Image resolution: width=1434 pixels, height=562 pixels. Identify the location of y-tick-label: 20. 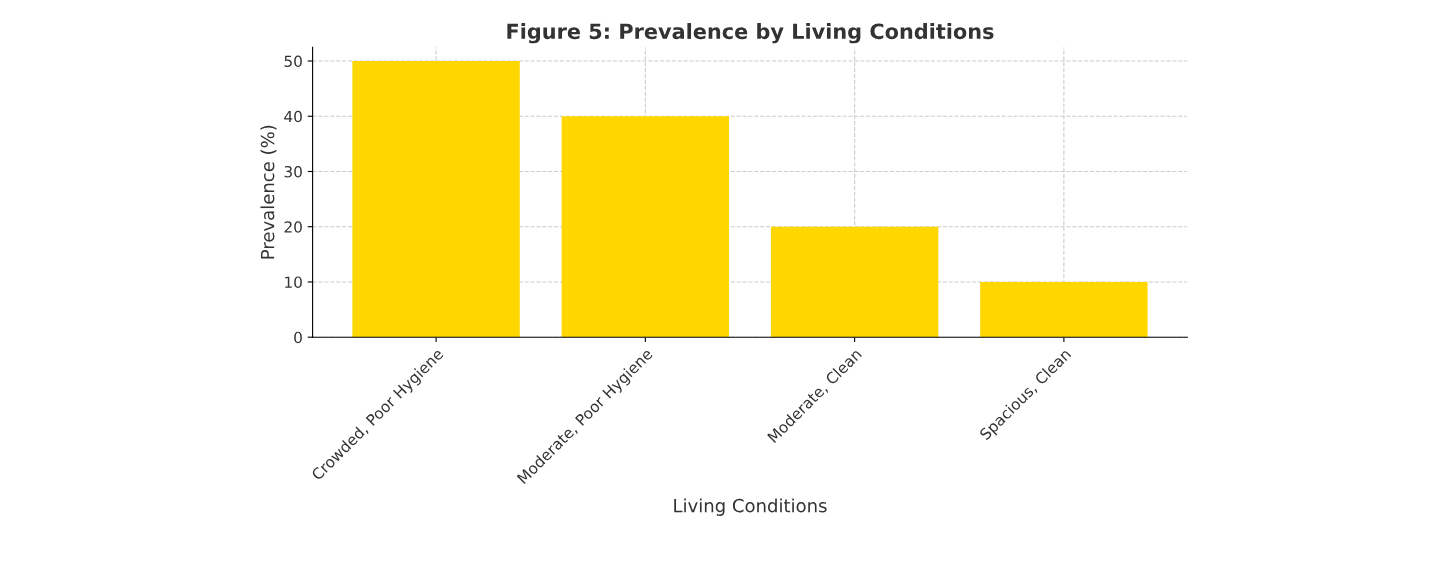
(293, 227).